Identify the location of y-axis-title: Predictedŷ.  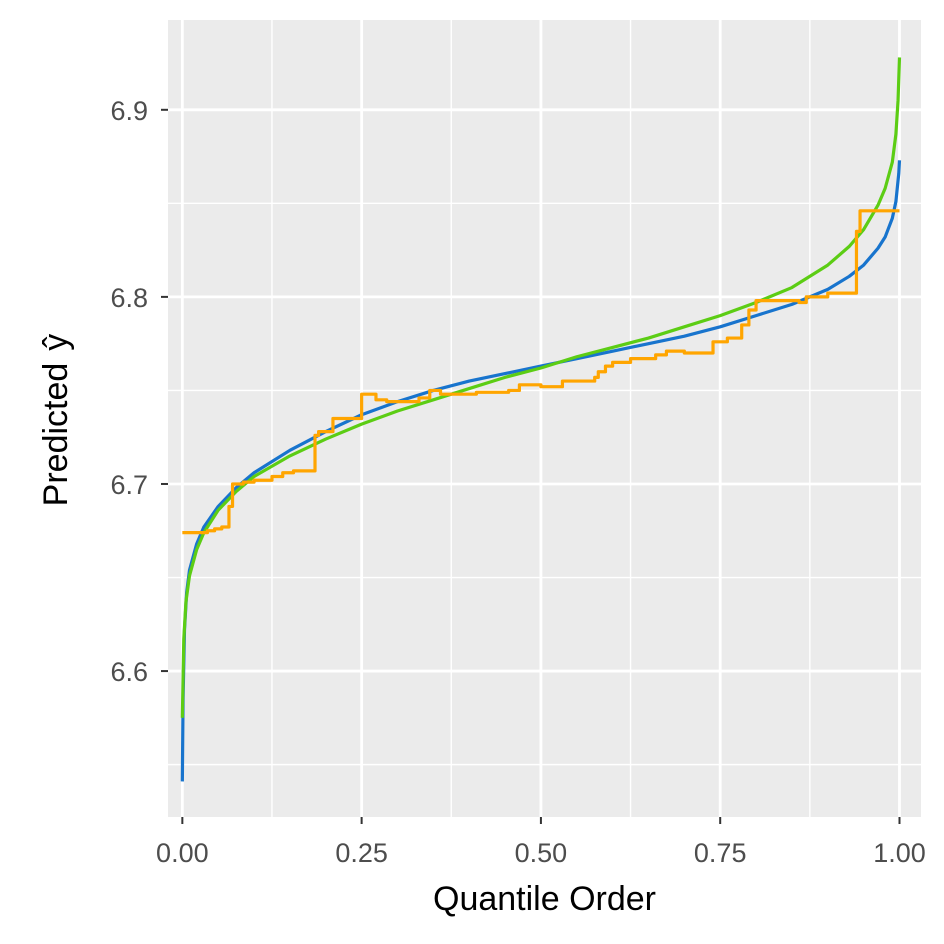
(56, 420).